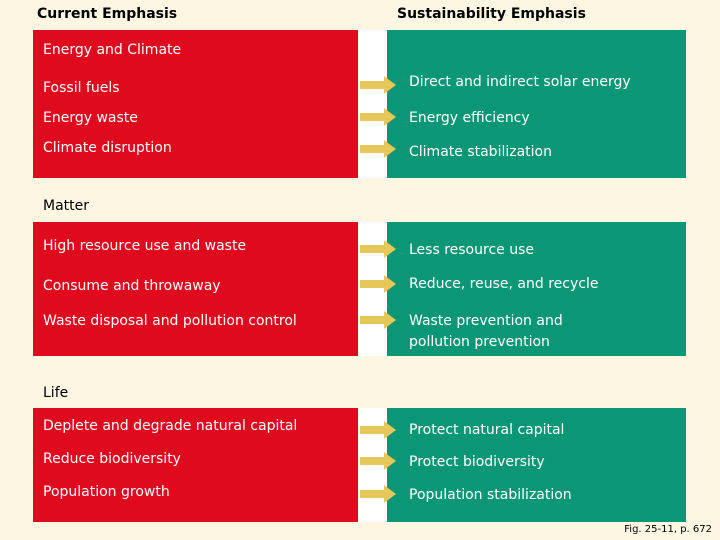 This screenshot has height=540, width=720. Describe the element at coordinates (81, 88) in the screenshot. I see `current-item: Fossil fuels` at that location.